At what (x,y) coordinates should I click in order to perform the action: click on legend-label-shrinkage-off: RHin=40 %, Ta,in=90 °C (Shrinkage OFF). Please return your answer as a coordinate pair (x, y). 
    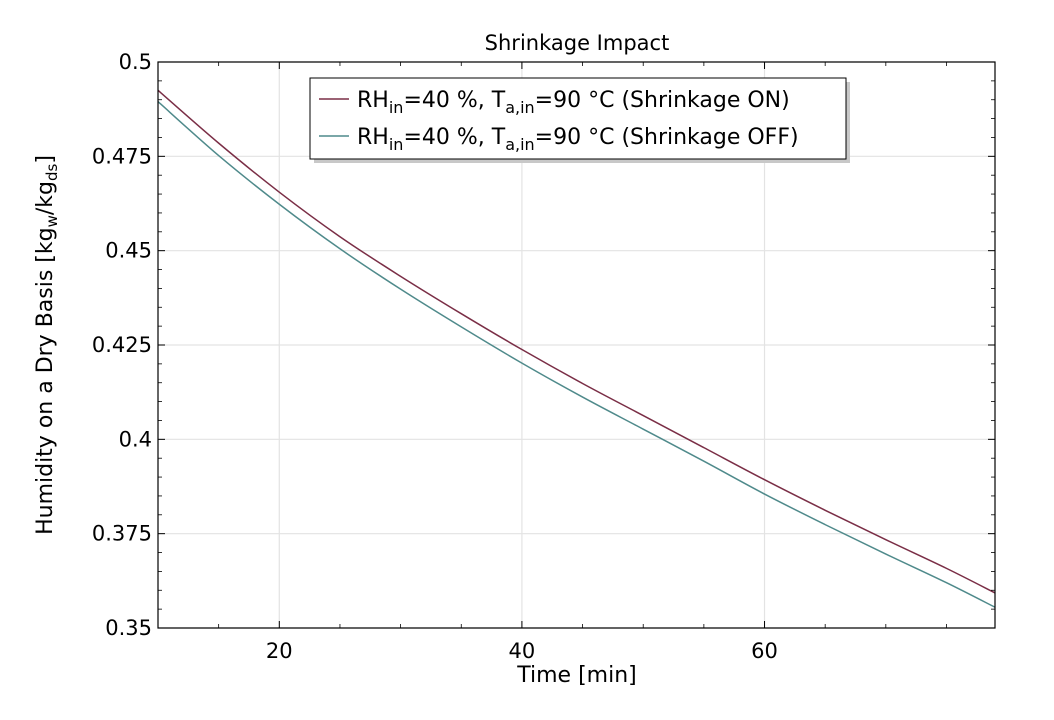
    Looking at the image, I should click on (578, 139).